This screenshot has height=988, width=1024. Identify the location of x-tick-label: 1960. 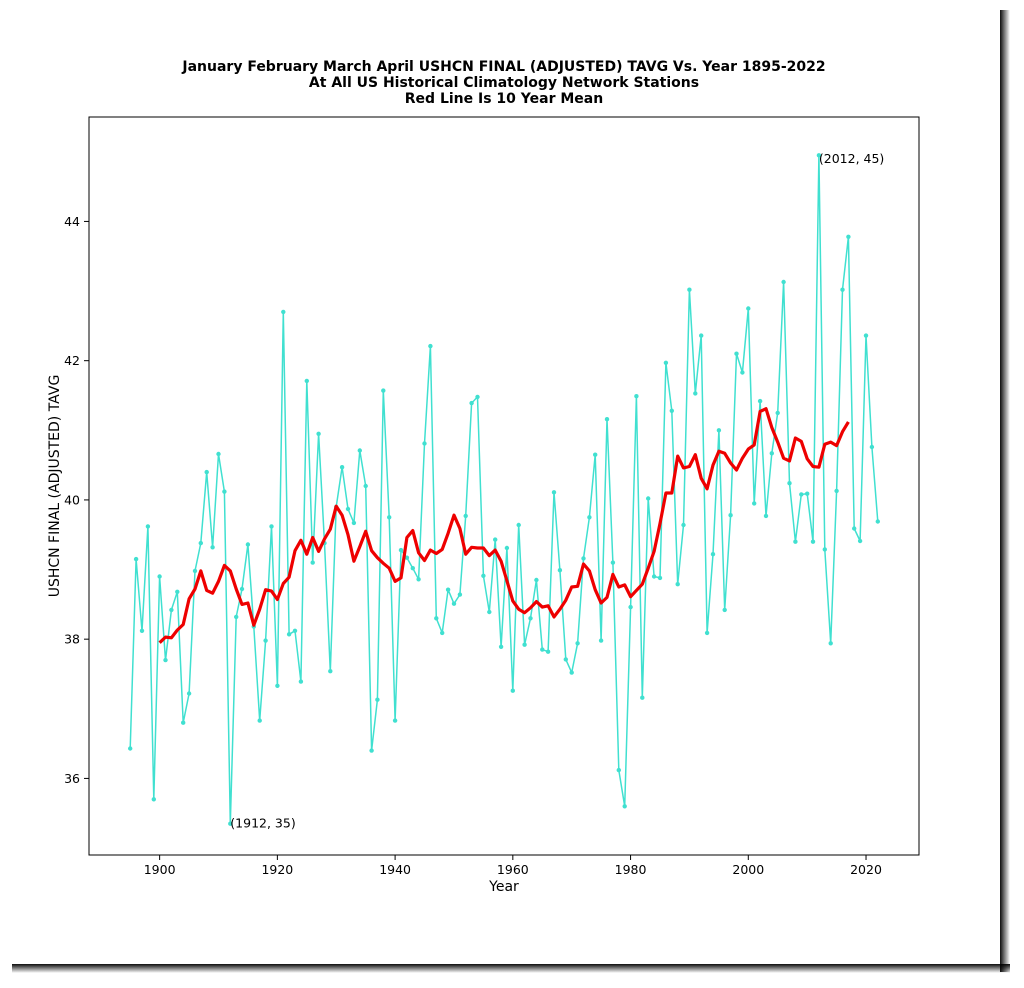
(513, 869).